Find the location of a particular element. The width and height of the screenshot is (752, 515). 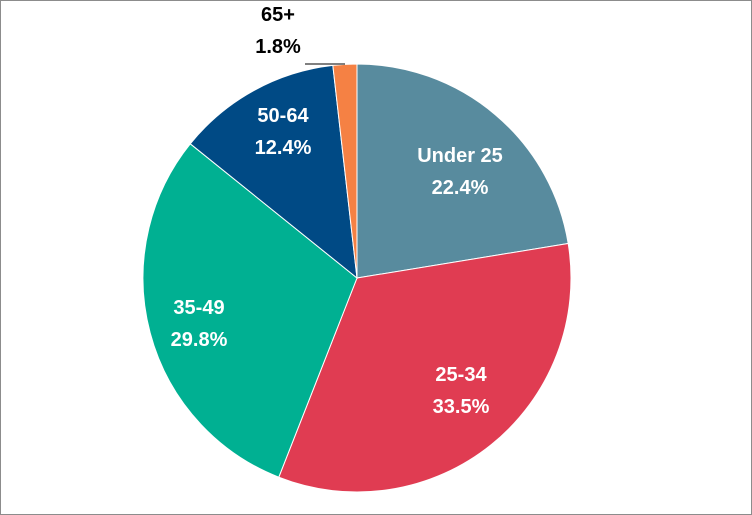

slice-value-label: 1.8% is located at coordinates (278, 47).